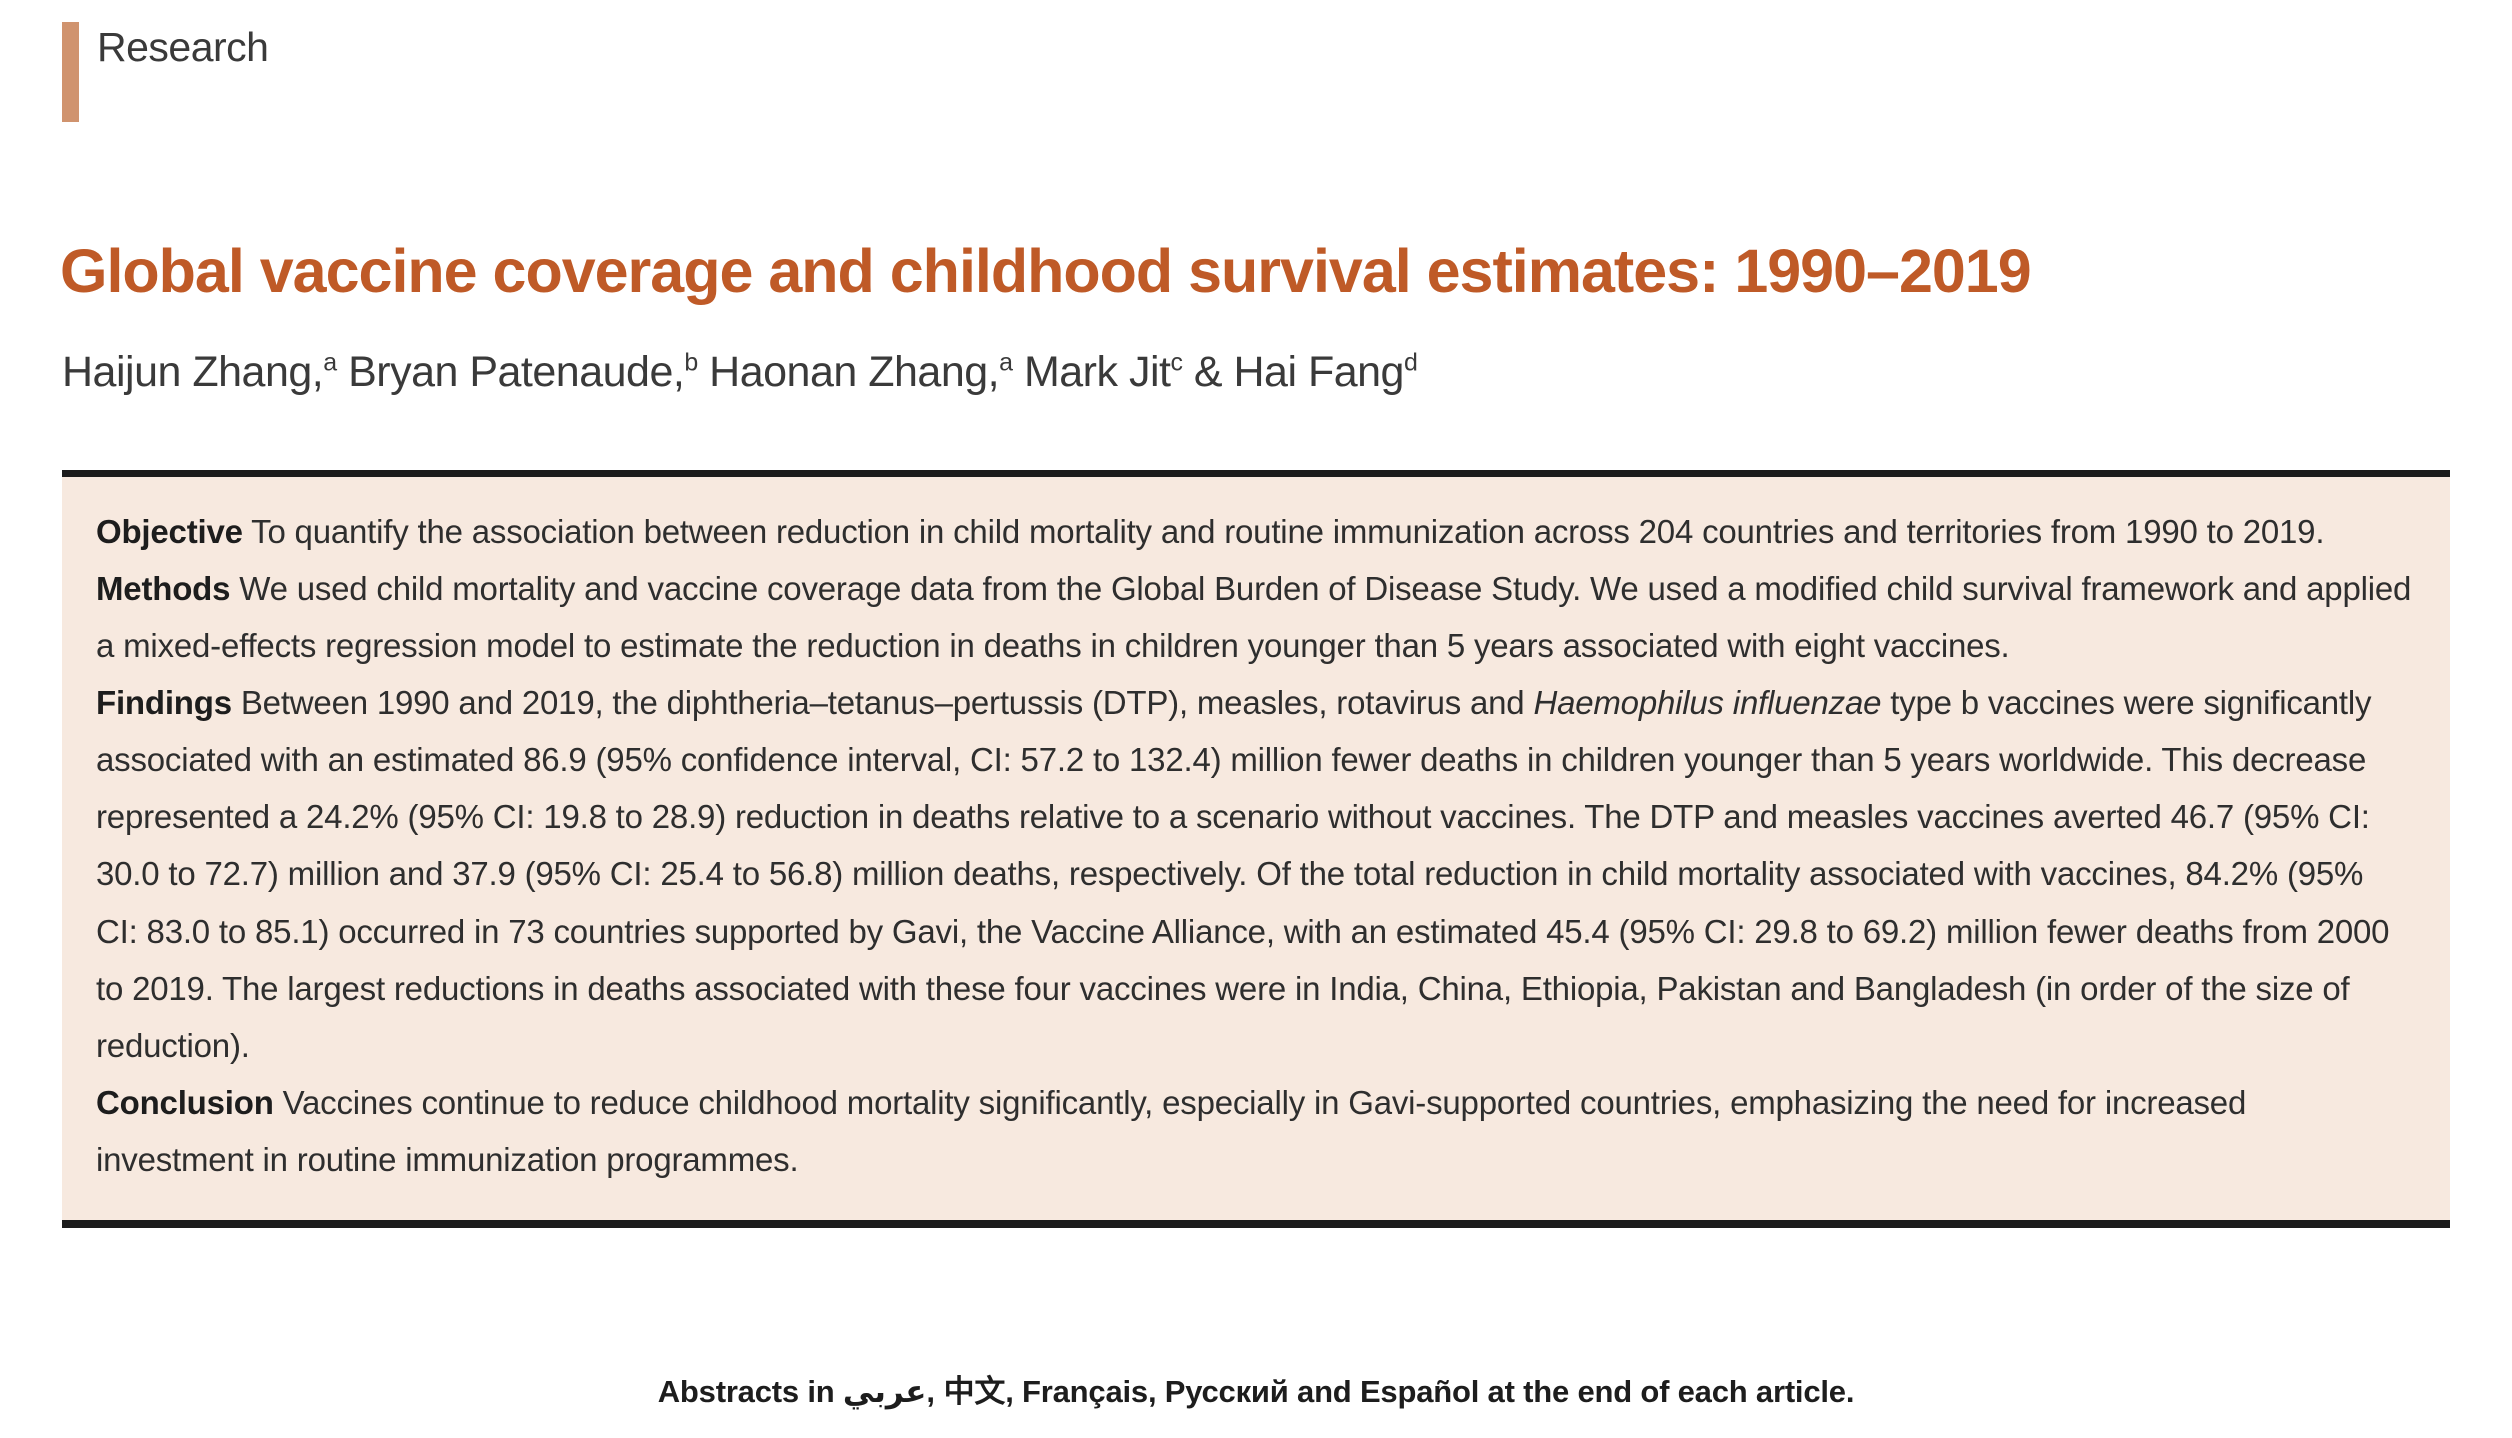 The height and width of the screenshot is (1438, 2512). What do you see at coordinates (691, 362) in the screenshot?
I see `author-affiliation-mark: b` at bounding box center [691, 362].